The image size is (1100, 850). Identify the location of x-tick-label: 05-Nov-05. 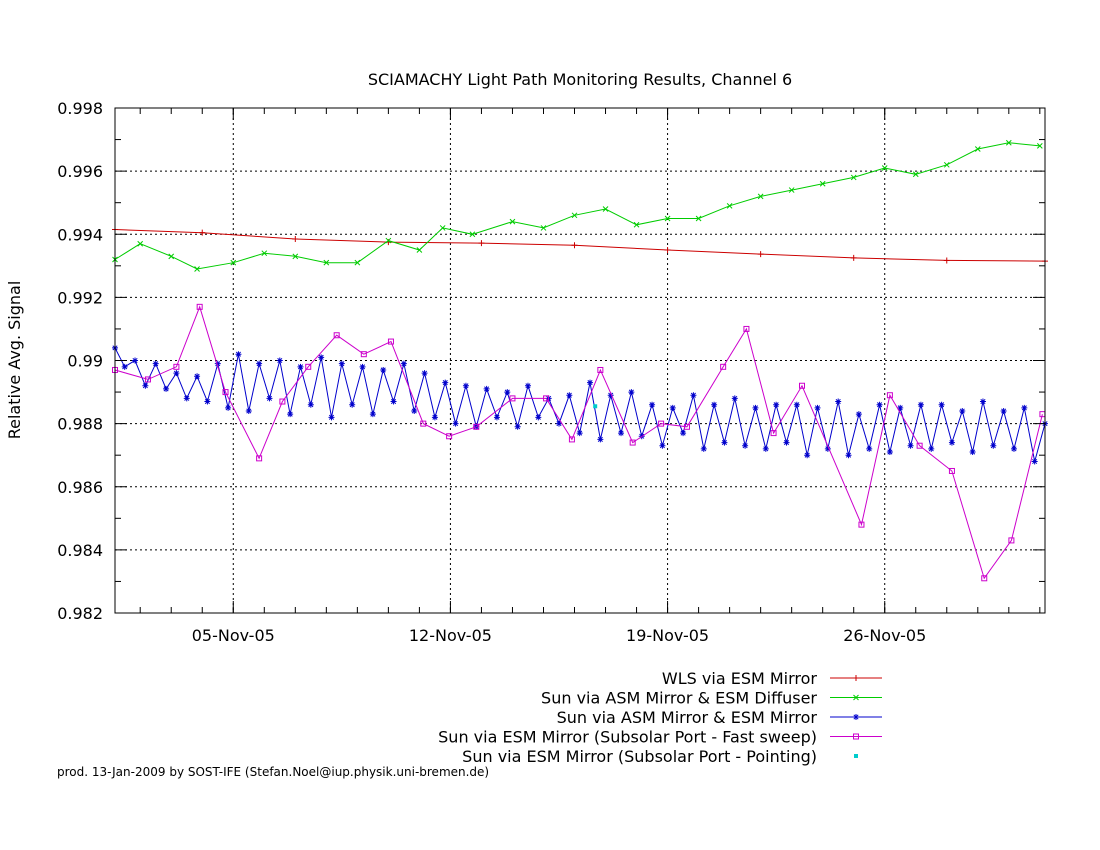
(233, 635).